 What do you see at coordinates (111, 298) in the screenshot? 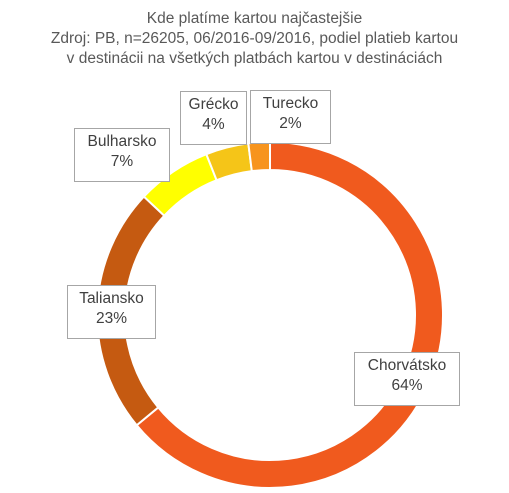
I see `data-label-category: Taliansko` at bounding box center [111, 298].